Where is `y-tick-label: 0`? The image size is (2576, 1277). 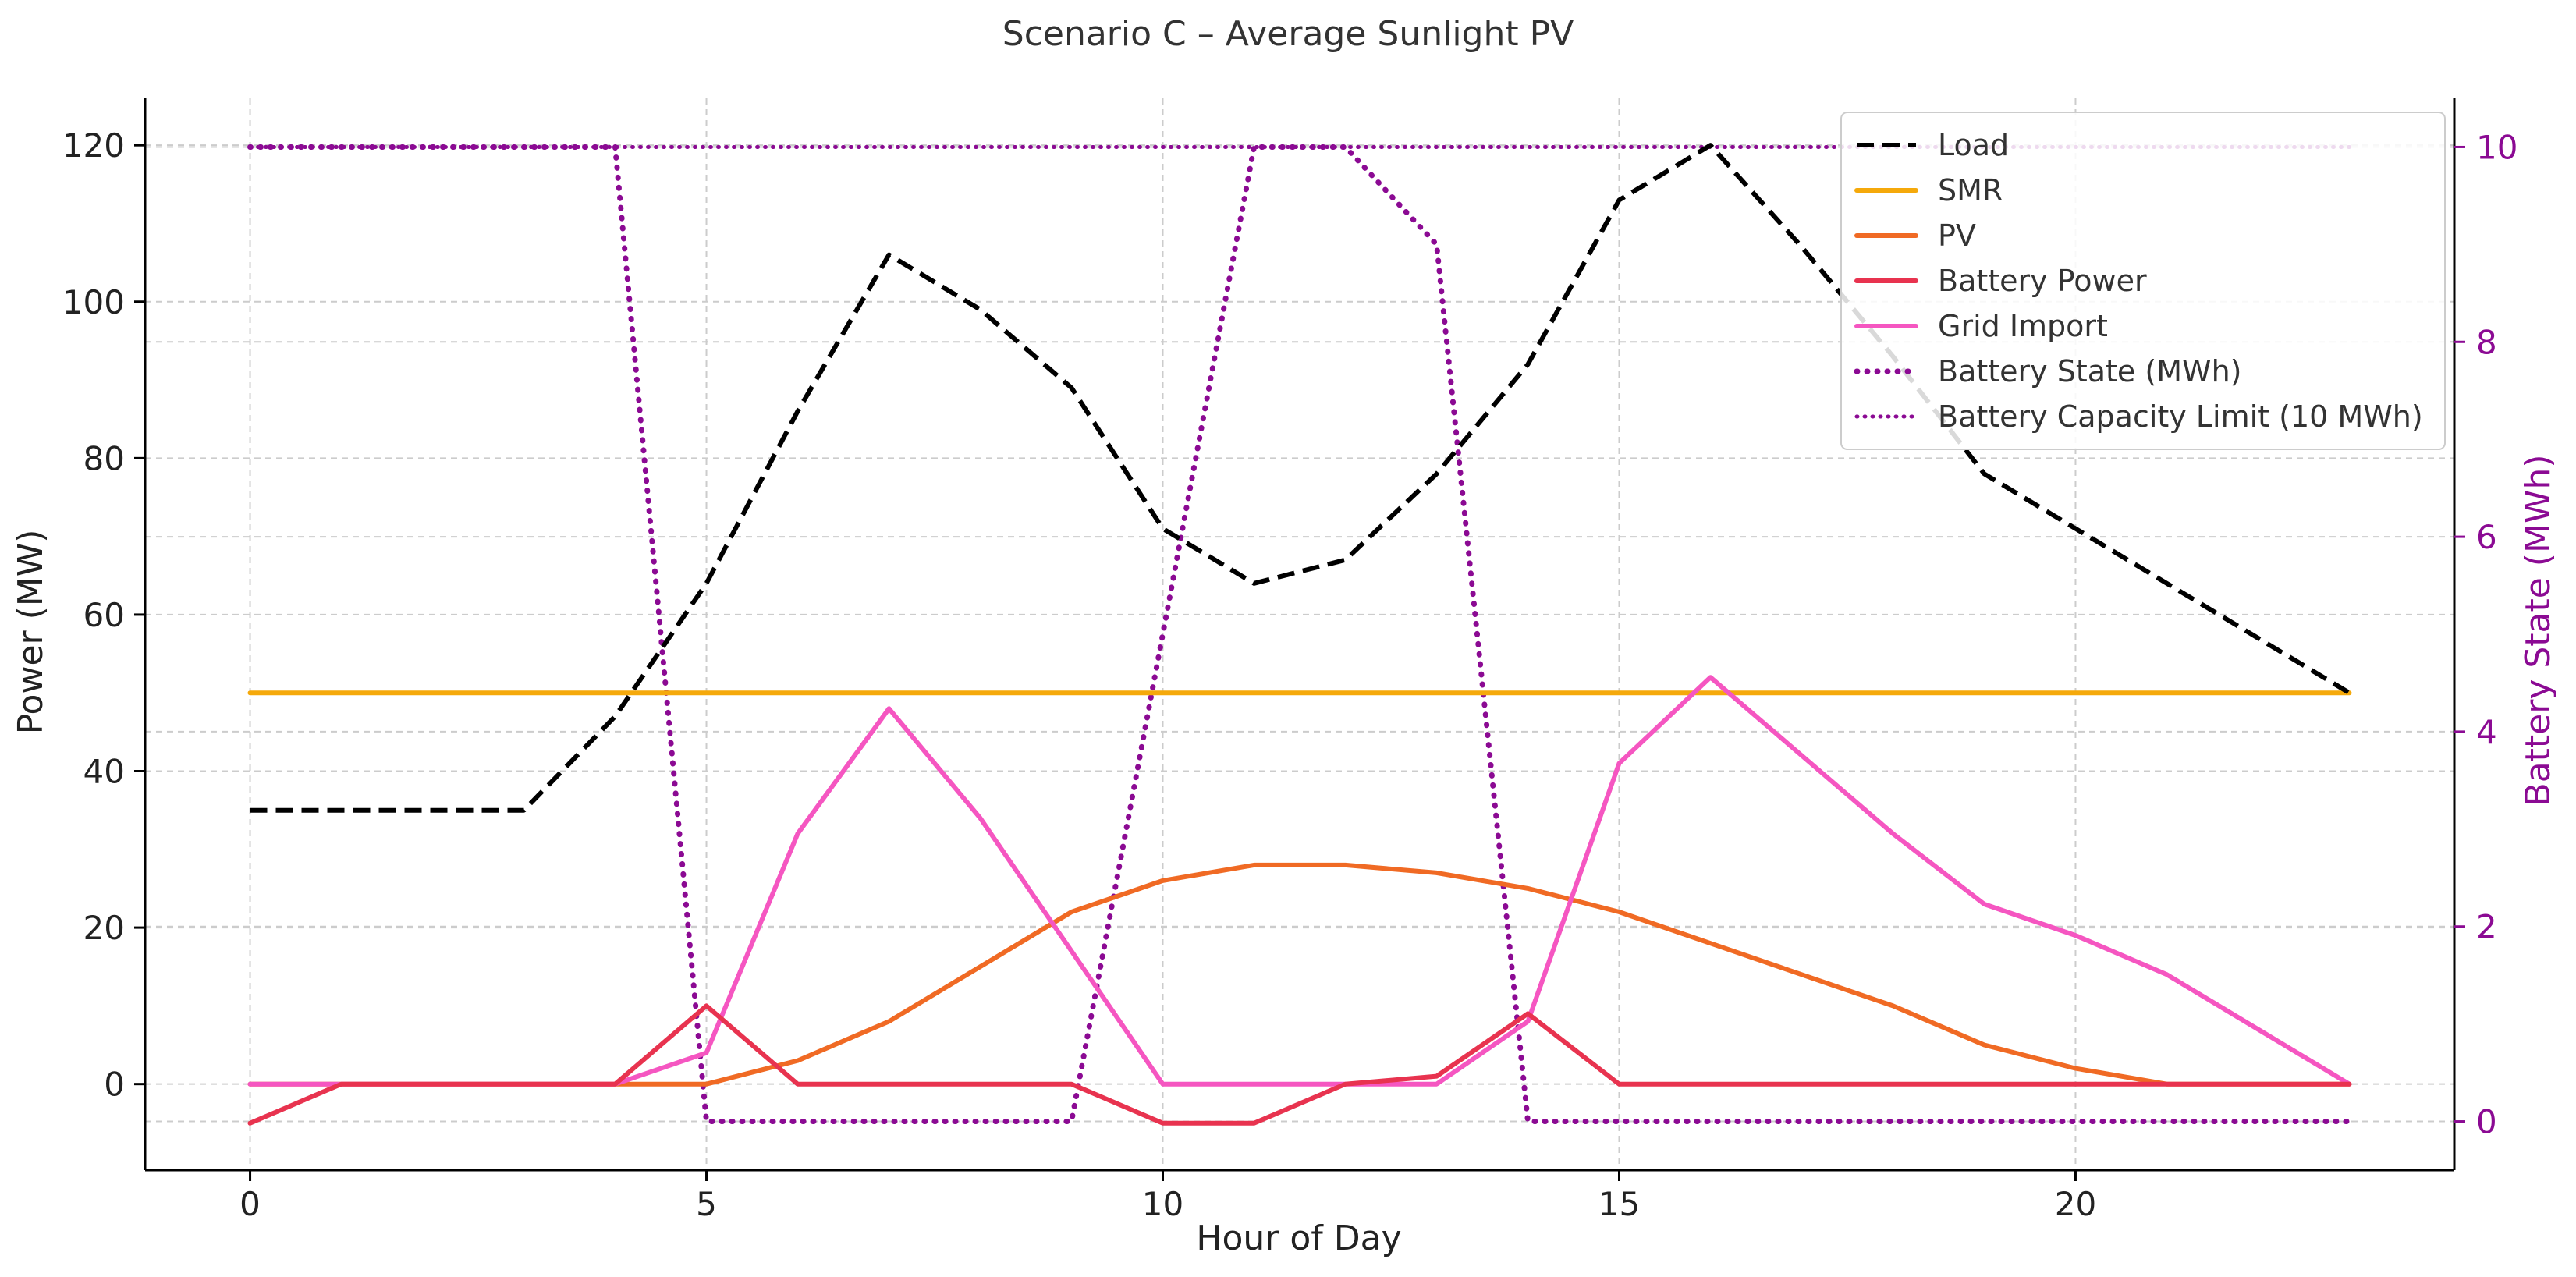
y-tick-label: 0 is located at coordinates (114, 1085).